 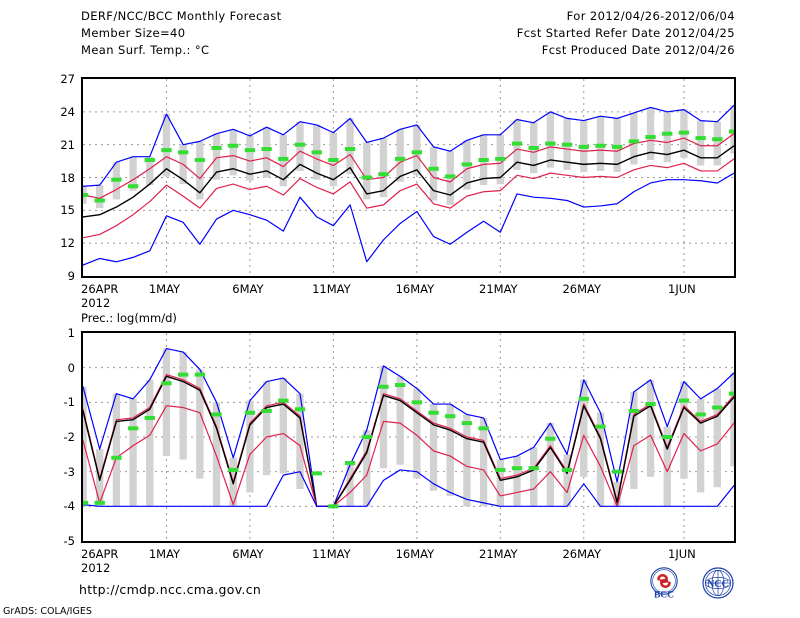 What do you see at coordinates (693, 584) in the screenshot?
I see `logo-group: BCC NCC` at bounding box center [693, 584].